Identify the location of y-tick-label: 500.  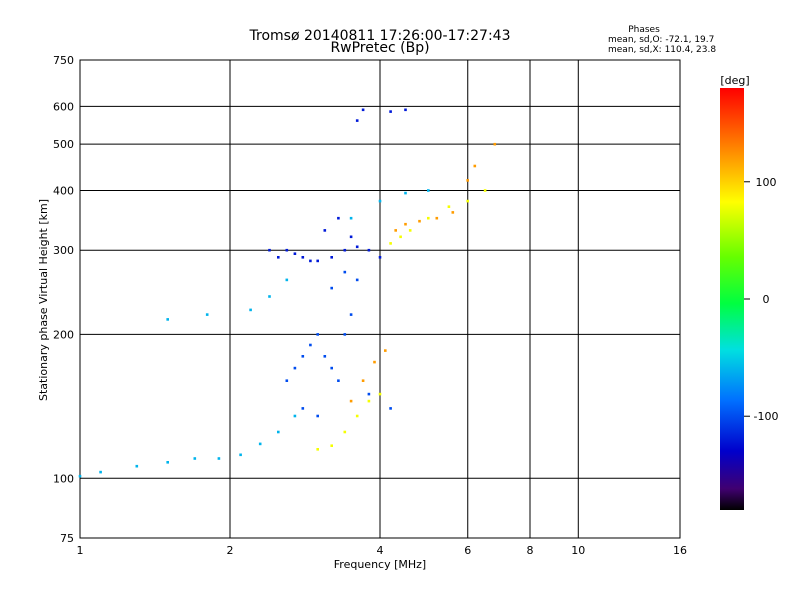
(63, 144).